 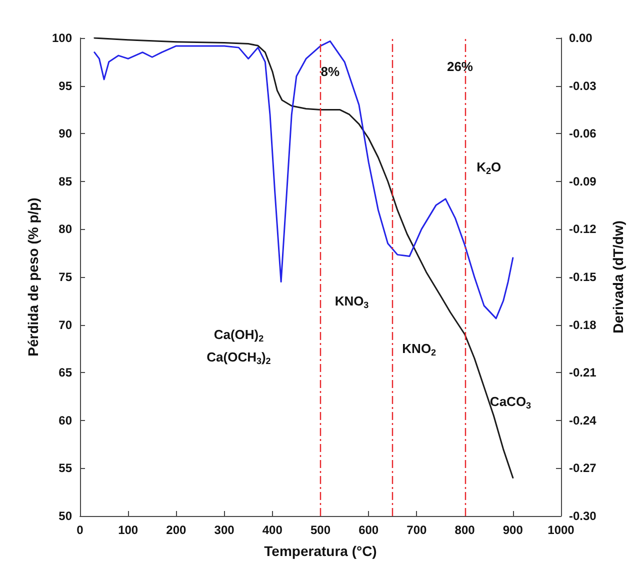 What do you see at coordinates (224, 530) in the screenshot?
I see `x-tick-label: 300` at bounding box center [224, 530].